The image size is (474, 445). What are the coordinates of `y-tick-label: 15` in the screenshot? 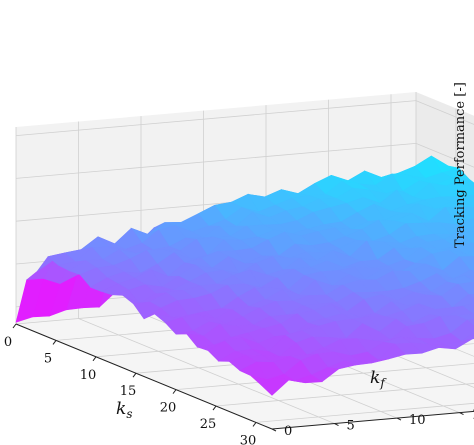 It's located at (473, 415).